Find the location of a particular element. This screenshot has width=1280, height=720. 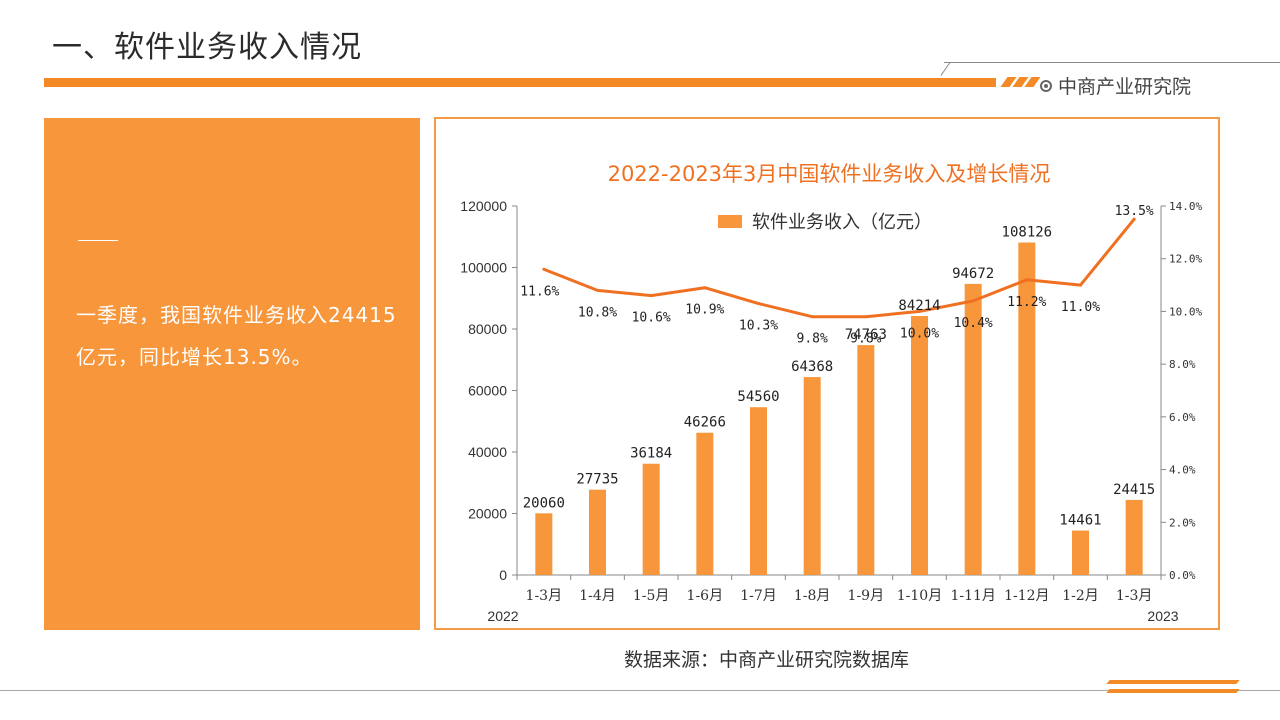

growth-value-label: 10.4% is located at coordinates (973, 323).